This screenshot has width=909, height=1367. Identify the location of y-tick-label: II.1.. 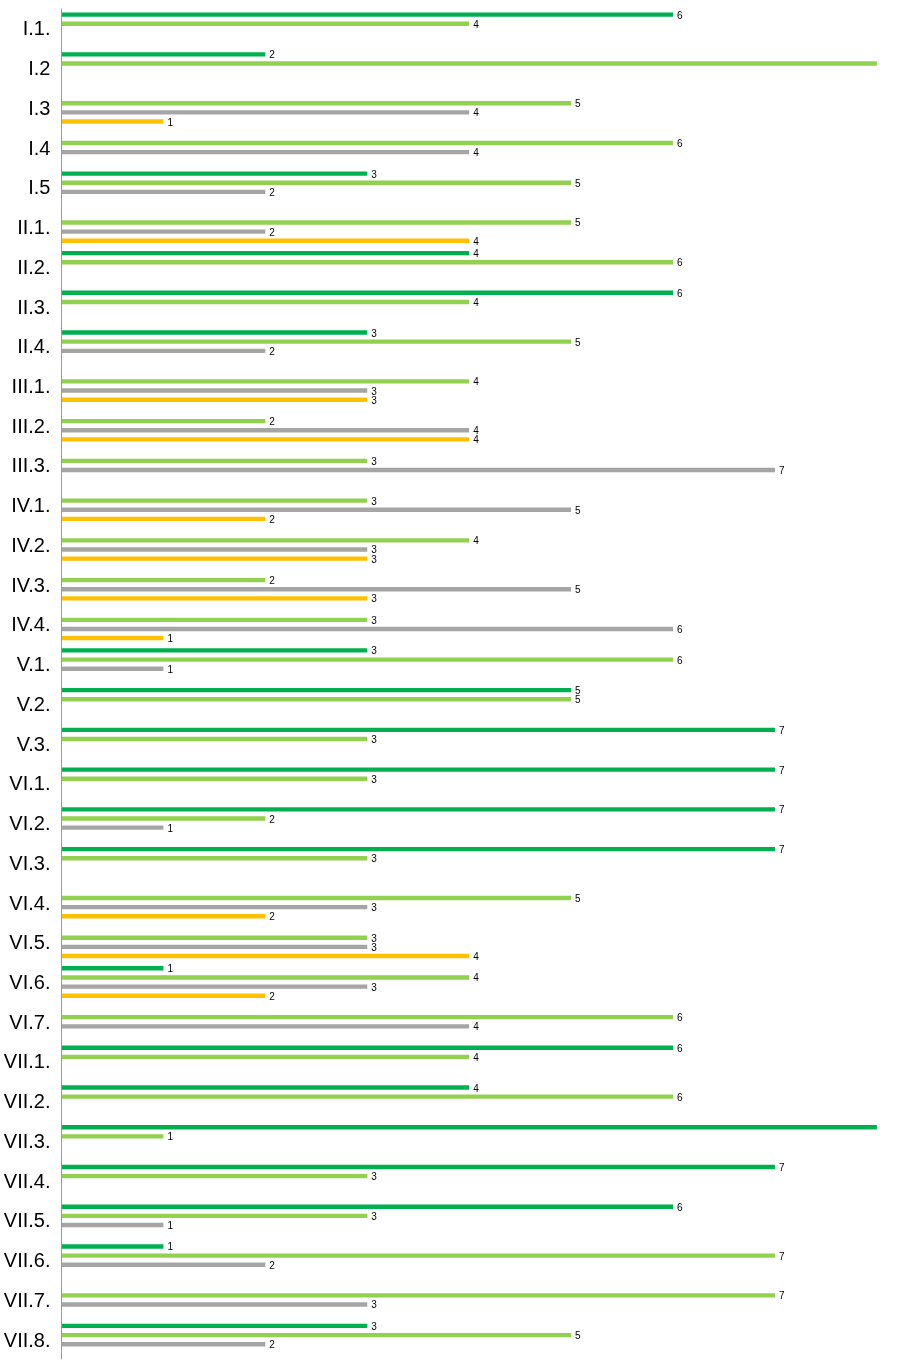
(34, 227).